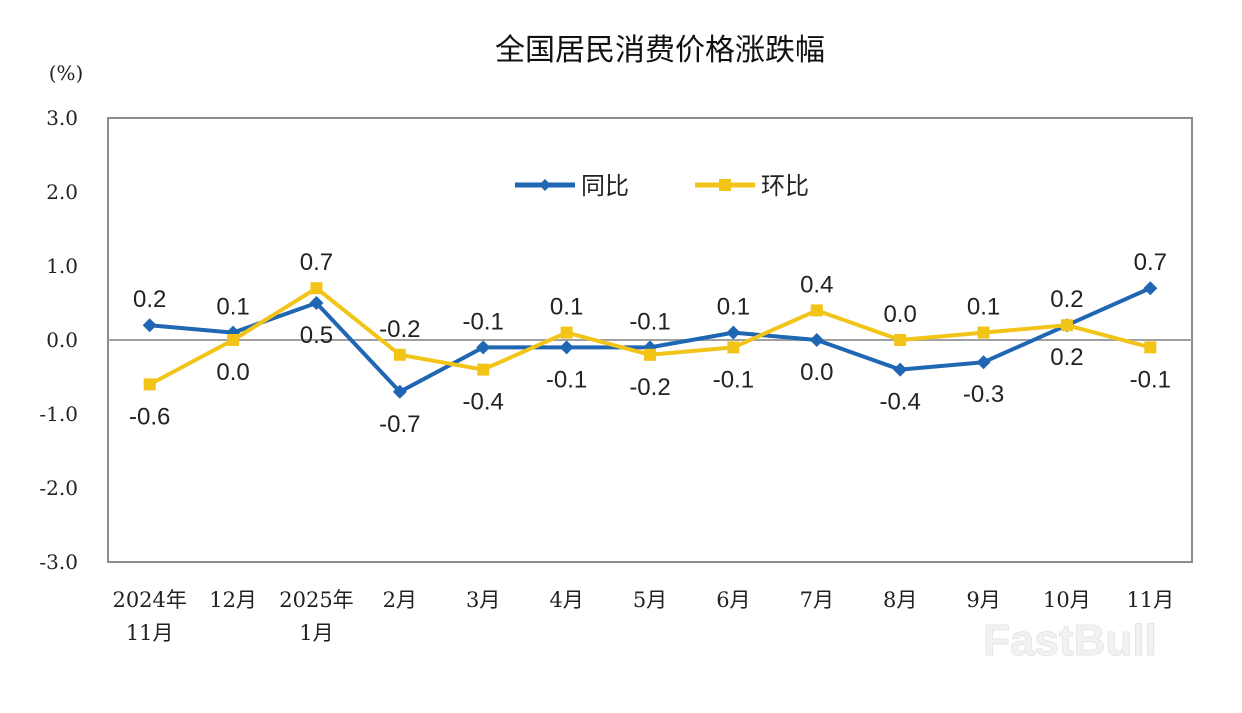 Image resolution: width=1242 pixels, height=713 pixels. Describe the element at coordinates (58, 414) in the screenshot. I see `y-tick-label: -1.0` at that location.